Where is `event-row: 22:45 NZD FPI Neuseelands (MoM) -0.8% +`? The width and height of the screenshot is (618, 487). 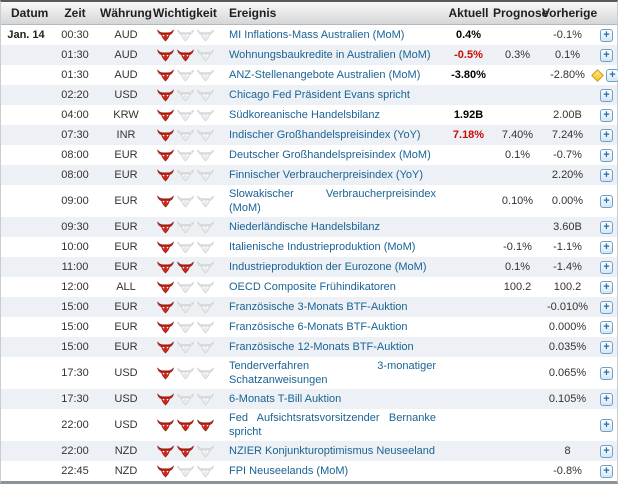
event-row: 22:45 NZD FPI Neuseelands (MoM) -0.8% + is located at coordinates (309, 471).